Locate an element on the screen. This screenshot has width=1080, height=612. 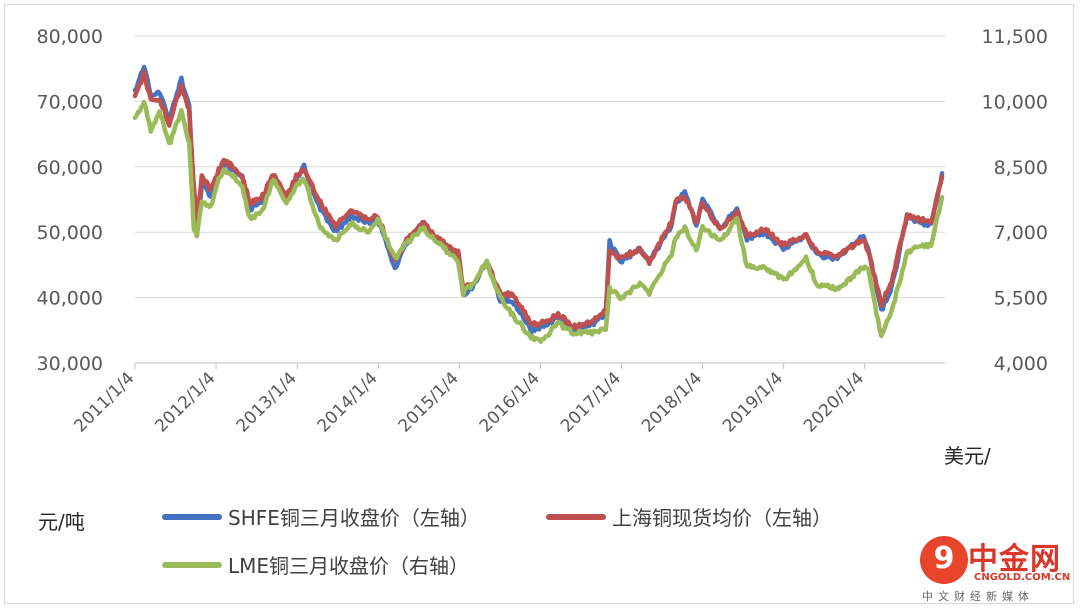
right-tick-label: 4,000 is located at coordinates (1021, 364).